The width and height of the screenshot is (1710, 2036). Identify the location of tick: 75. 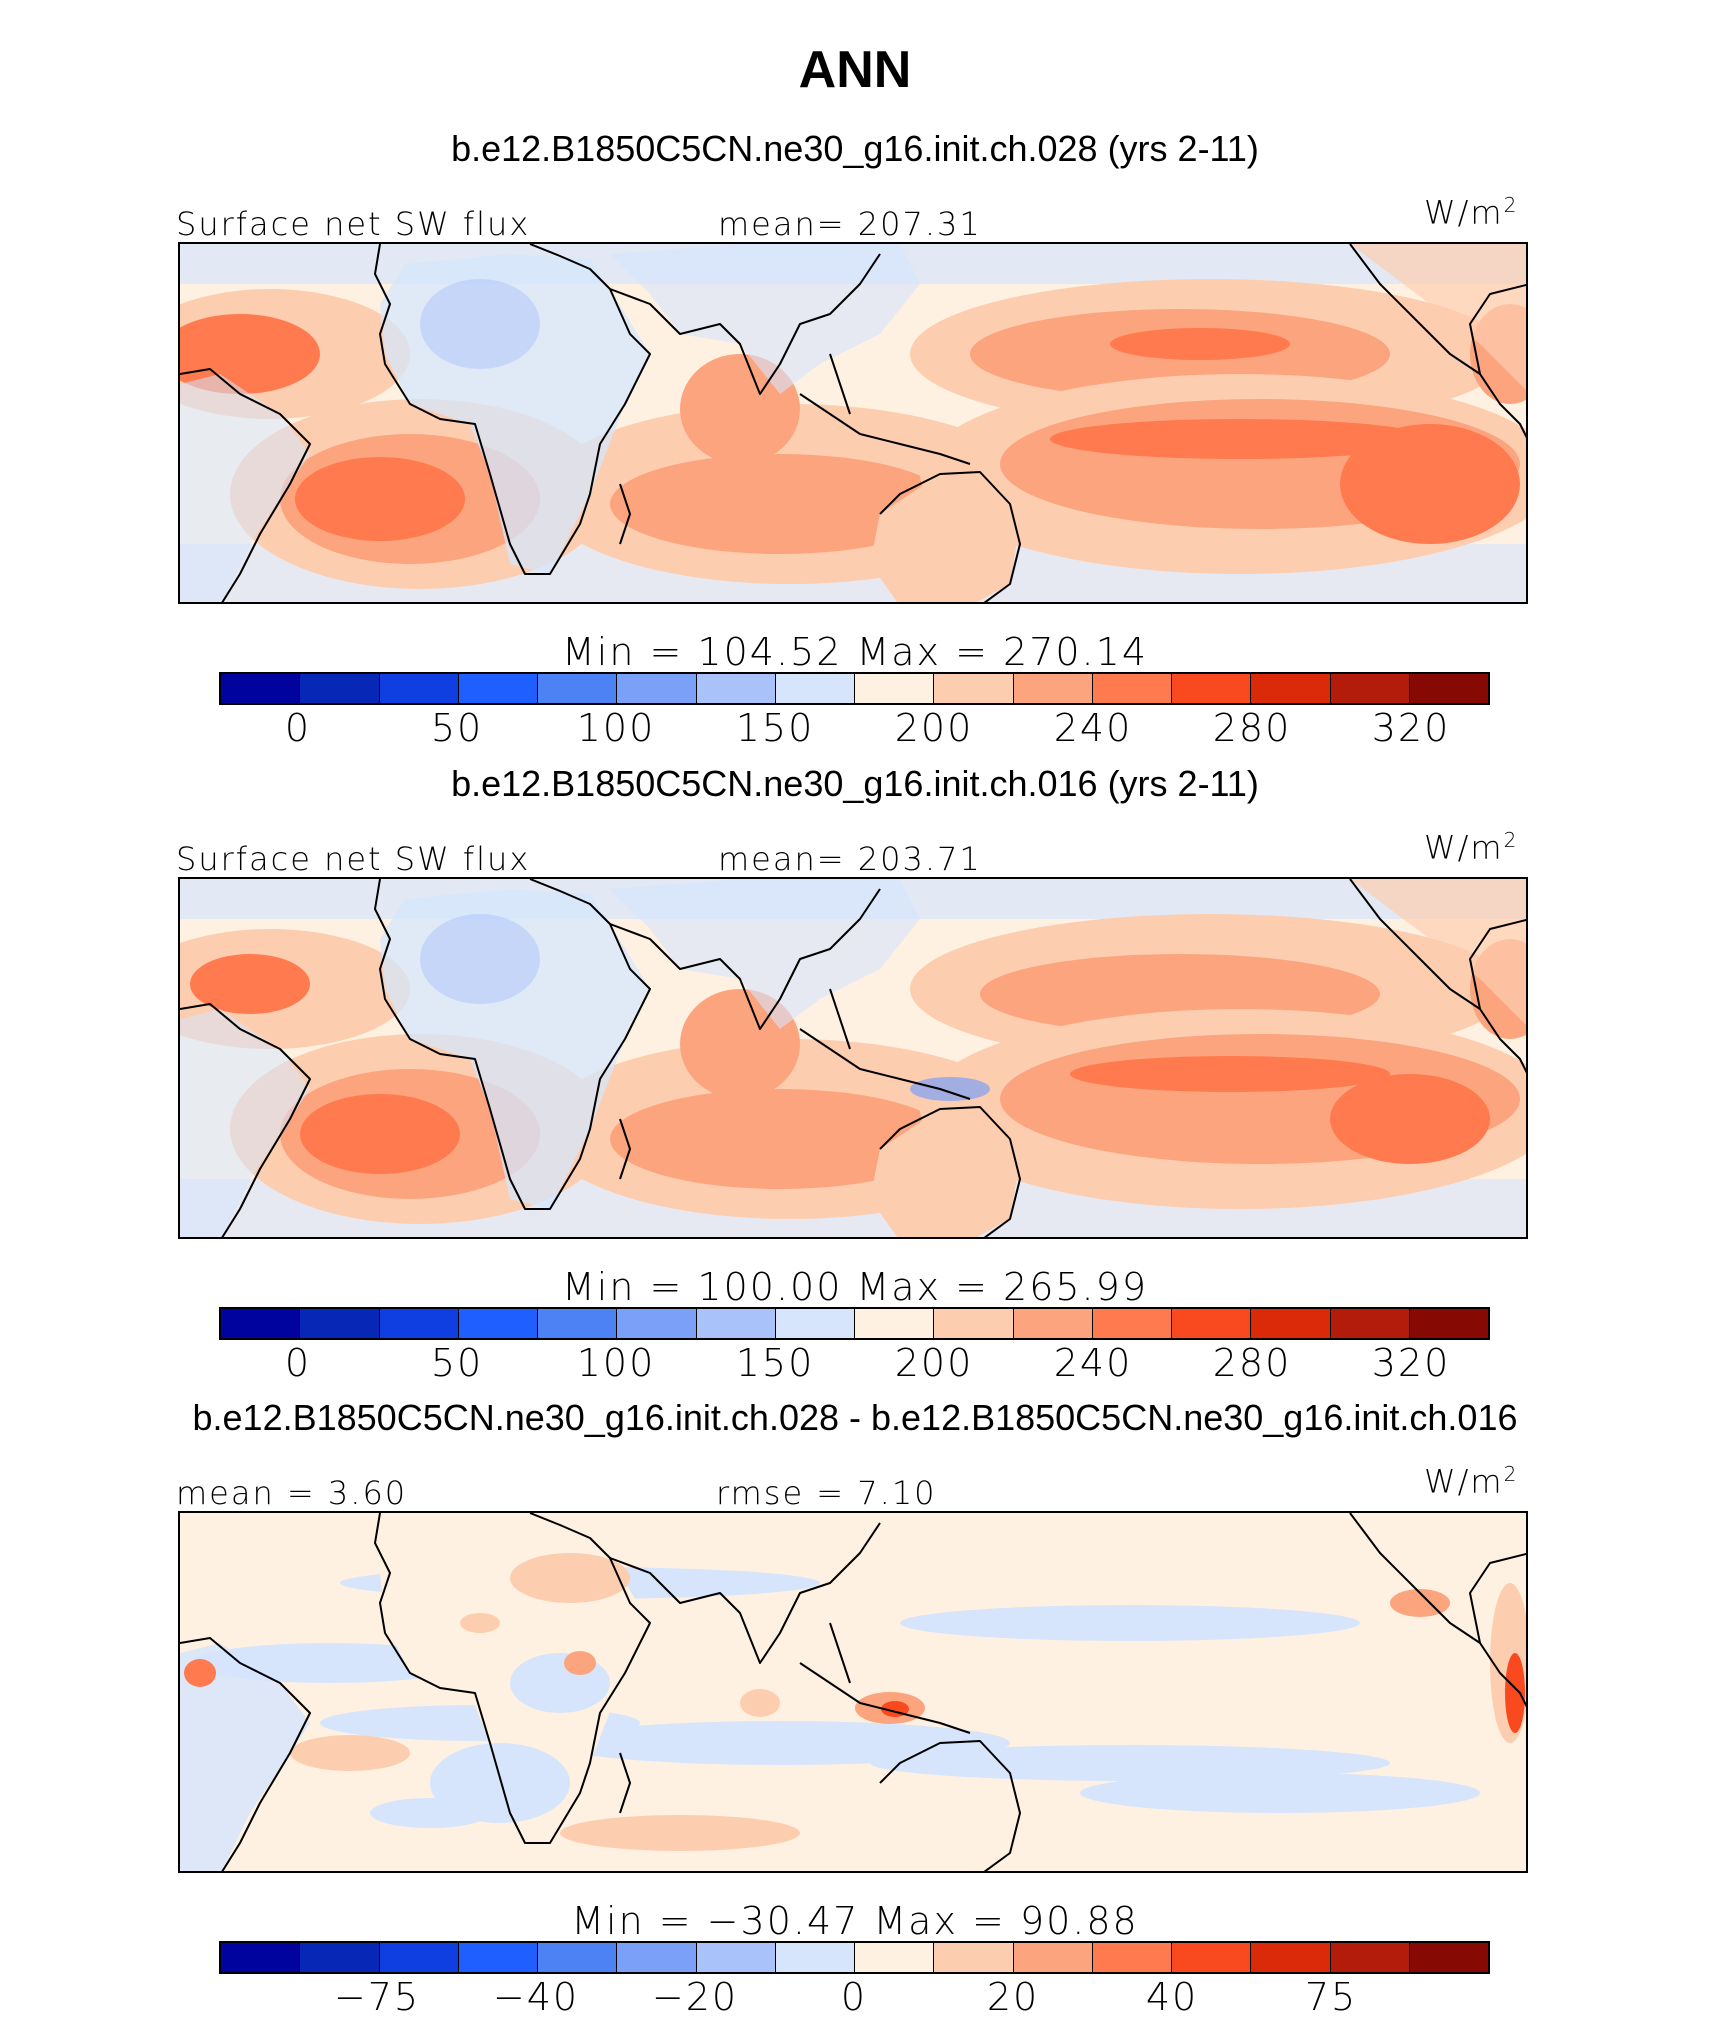
(1331, 1997).